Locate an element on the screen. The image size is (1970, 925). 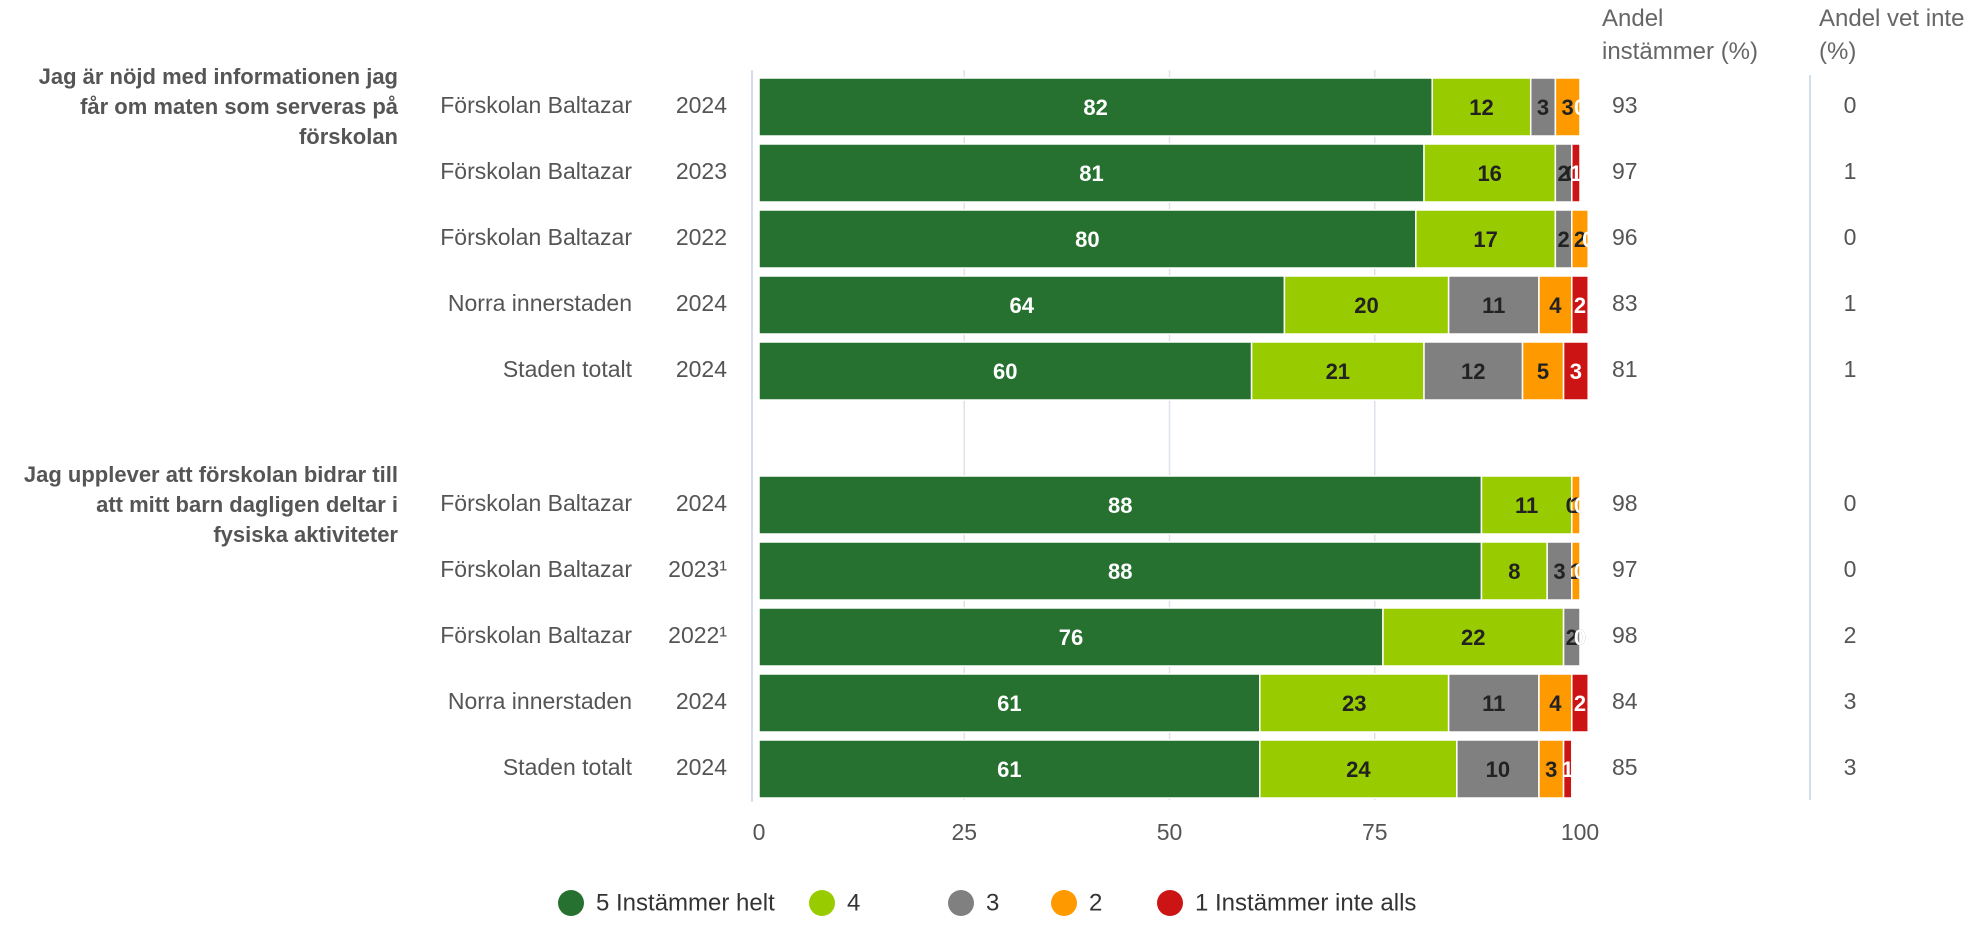
legend-label: 1 Instämmer inte alls is located at coordinates (1305, 902).